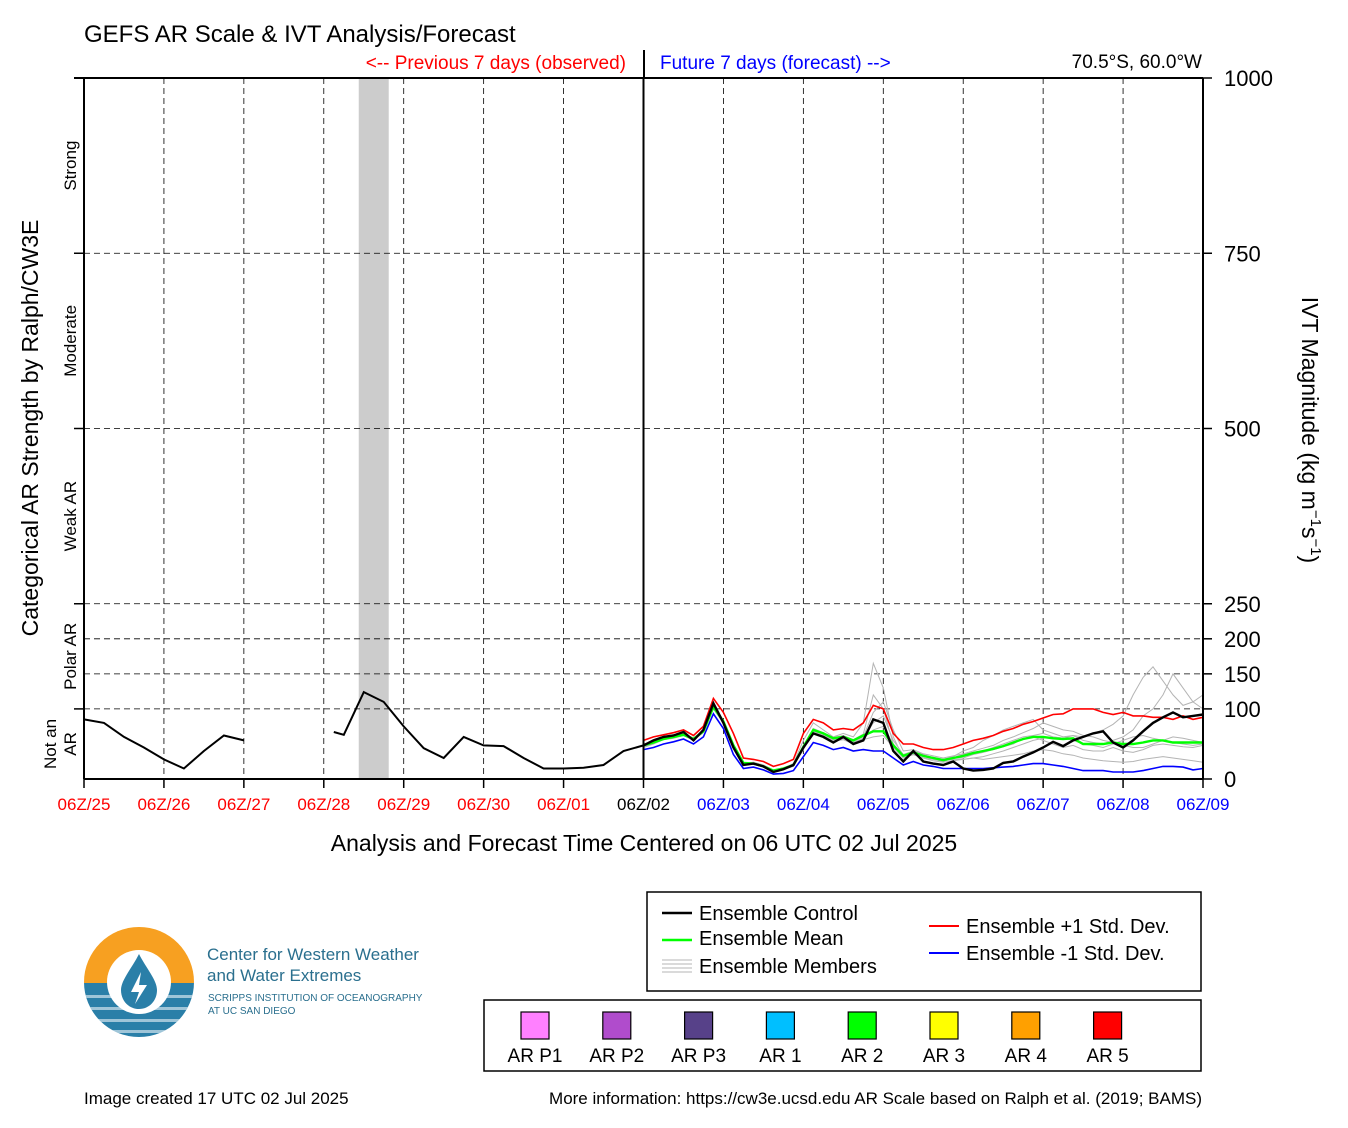 The height and width of the screenshot is (1128, 1348). Describe the element at coordinates (803, 804) in the screenshot. I see `x-tick-label: 06Z/04` at that location.